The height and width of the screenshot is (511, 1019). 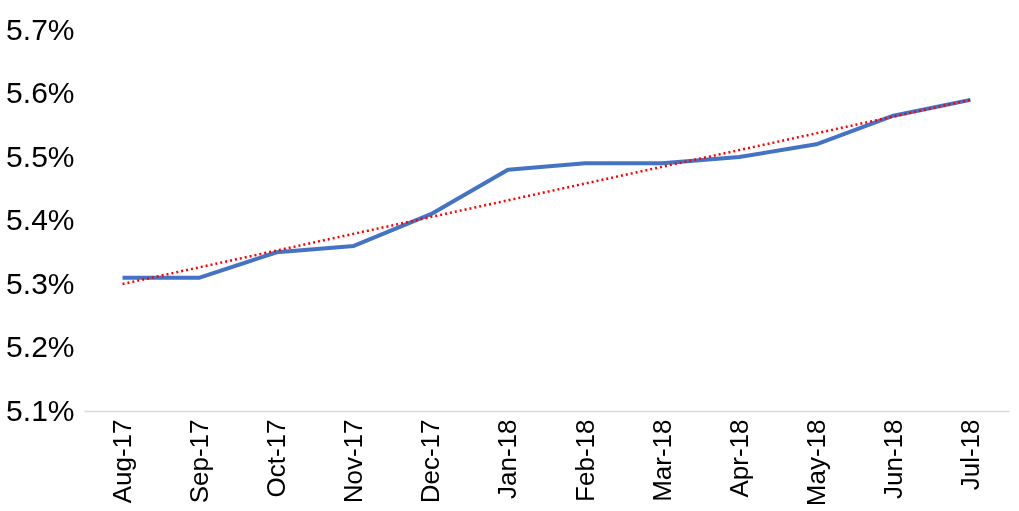 What do you see at coordinates (661, 460) in the screenshot?
I see `x-tick-label: Mar-18` at bounding box center [661, 460].